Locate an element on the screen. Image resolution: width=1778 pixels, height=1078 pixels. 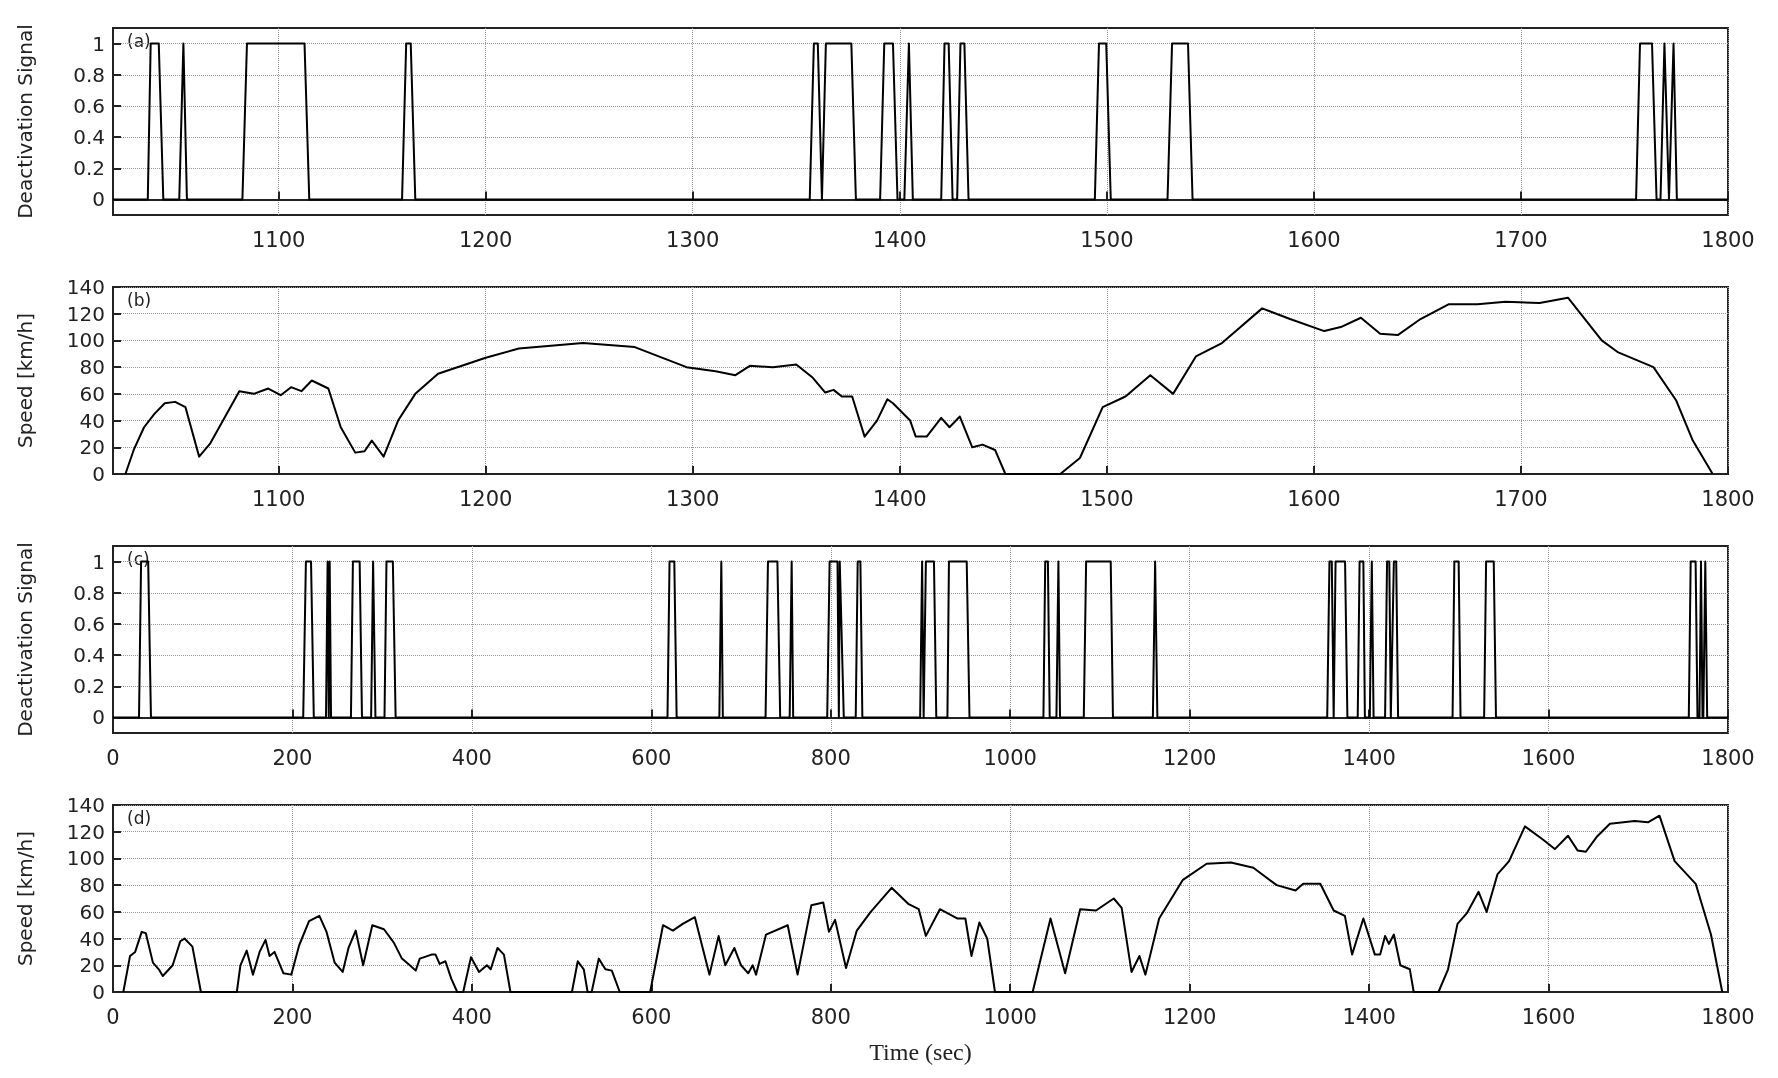
annotation: (d) is located at coordinates (139, 817).